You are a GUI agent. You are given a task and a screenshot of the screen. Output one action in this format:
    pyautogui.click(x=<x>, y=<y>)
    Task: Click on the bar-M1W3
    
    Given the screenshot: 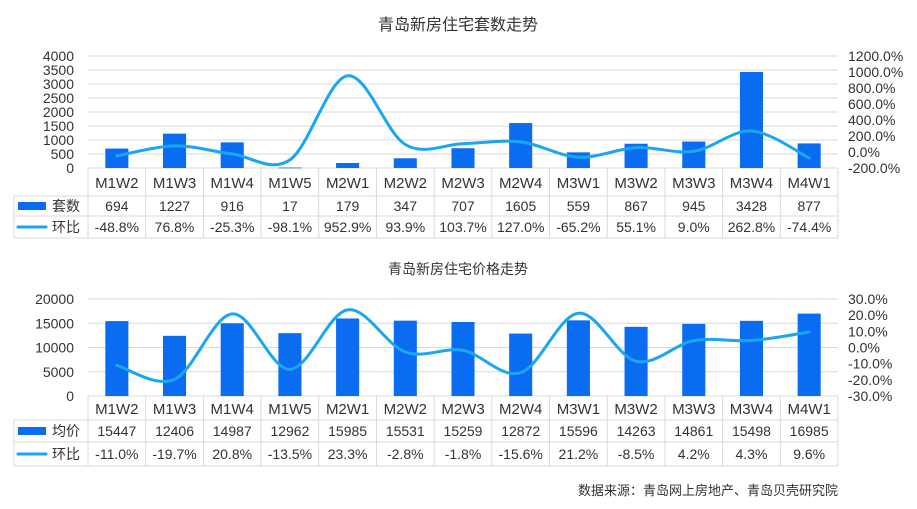 What is the action you would take?
    pyautogui.click(x=175, y=365)
    